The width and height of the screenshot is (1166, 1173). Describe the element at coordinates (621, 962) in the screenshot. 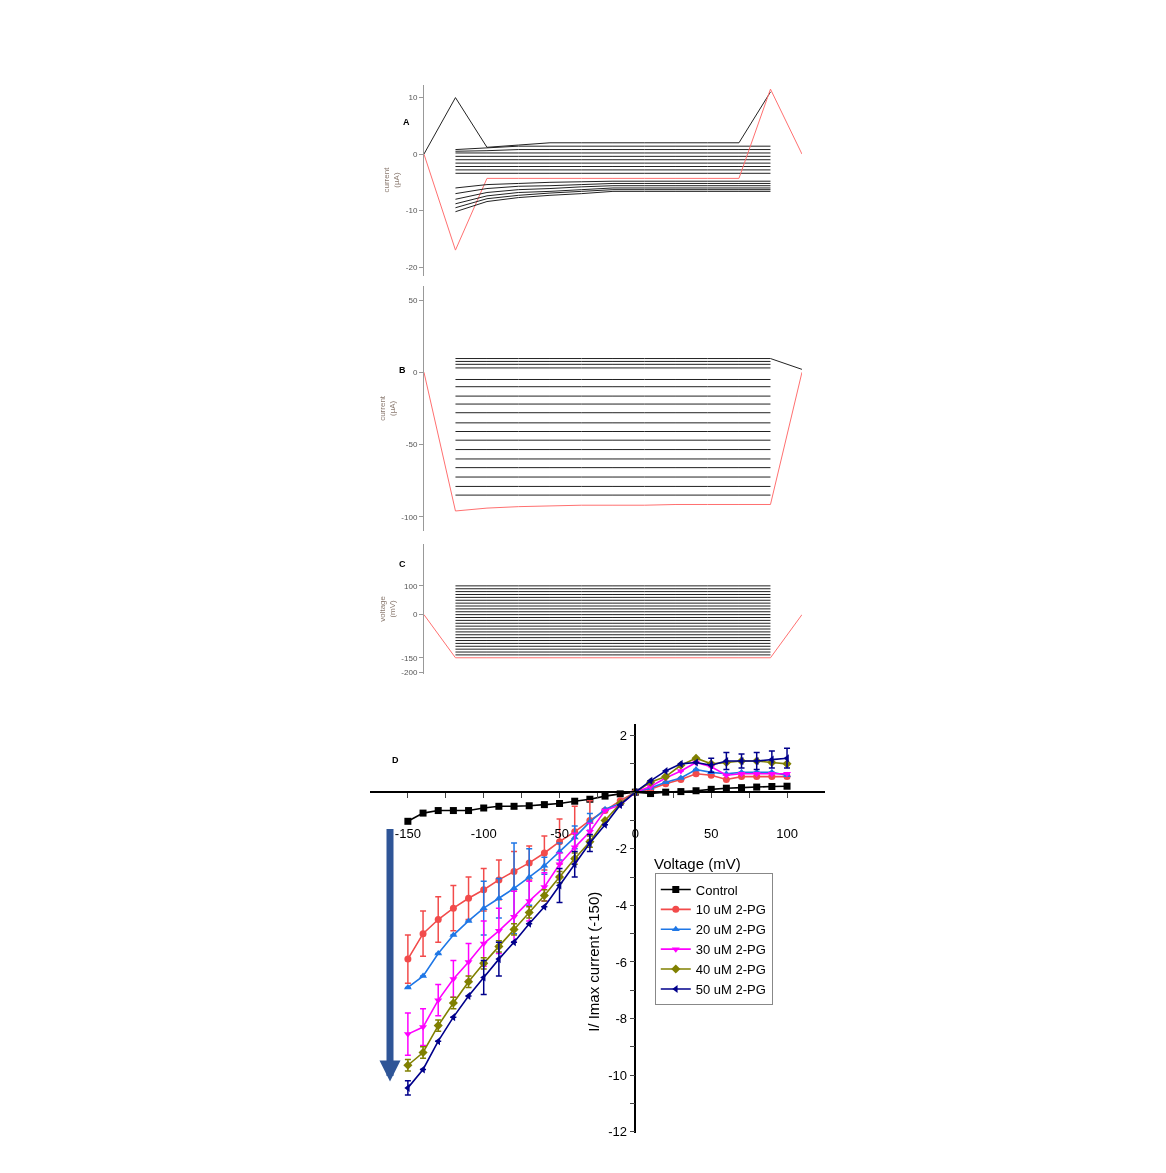

I see `y-tick-label: -6` at that location.